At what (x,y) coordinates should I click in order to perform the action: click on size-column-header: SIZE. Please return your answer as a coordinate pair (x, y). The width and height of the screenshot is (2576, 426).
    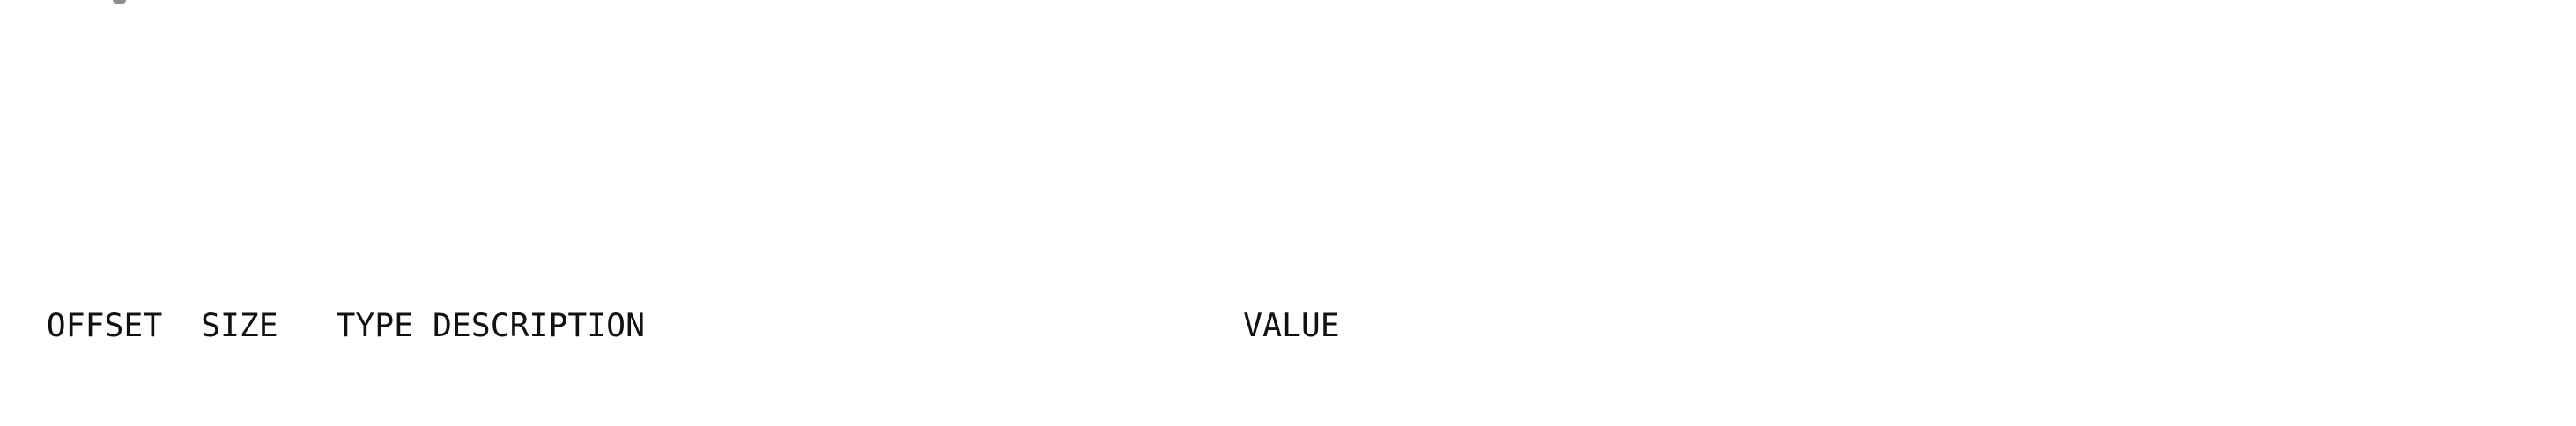
    Looking at the image, I should click on (240, 325).